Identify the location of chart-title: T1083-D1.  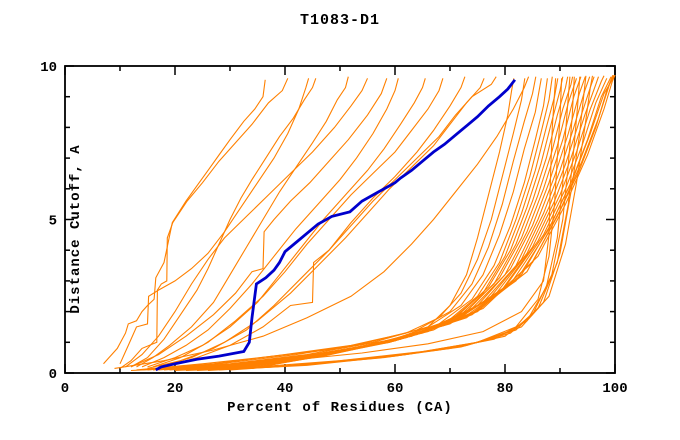
(339, 20).